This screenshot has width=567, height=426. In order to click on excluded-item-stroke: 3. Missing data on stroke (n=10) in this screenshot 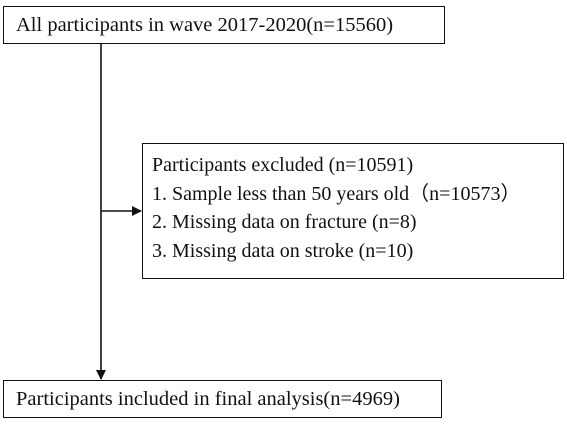, I will do `click(283, 250)`.